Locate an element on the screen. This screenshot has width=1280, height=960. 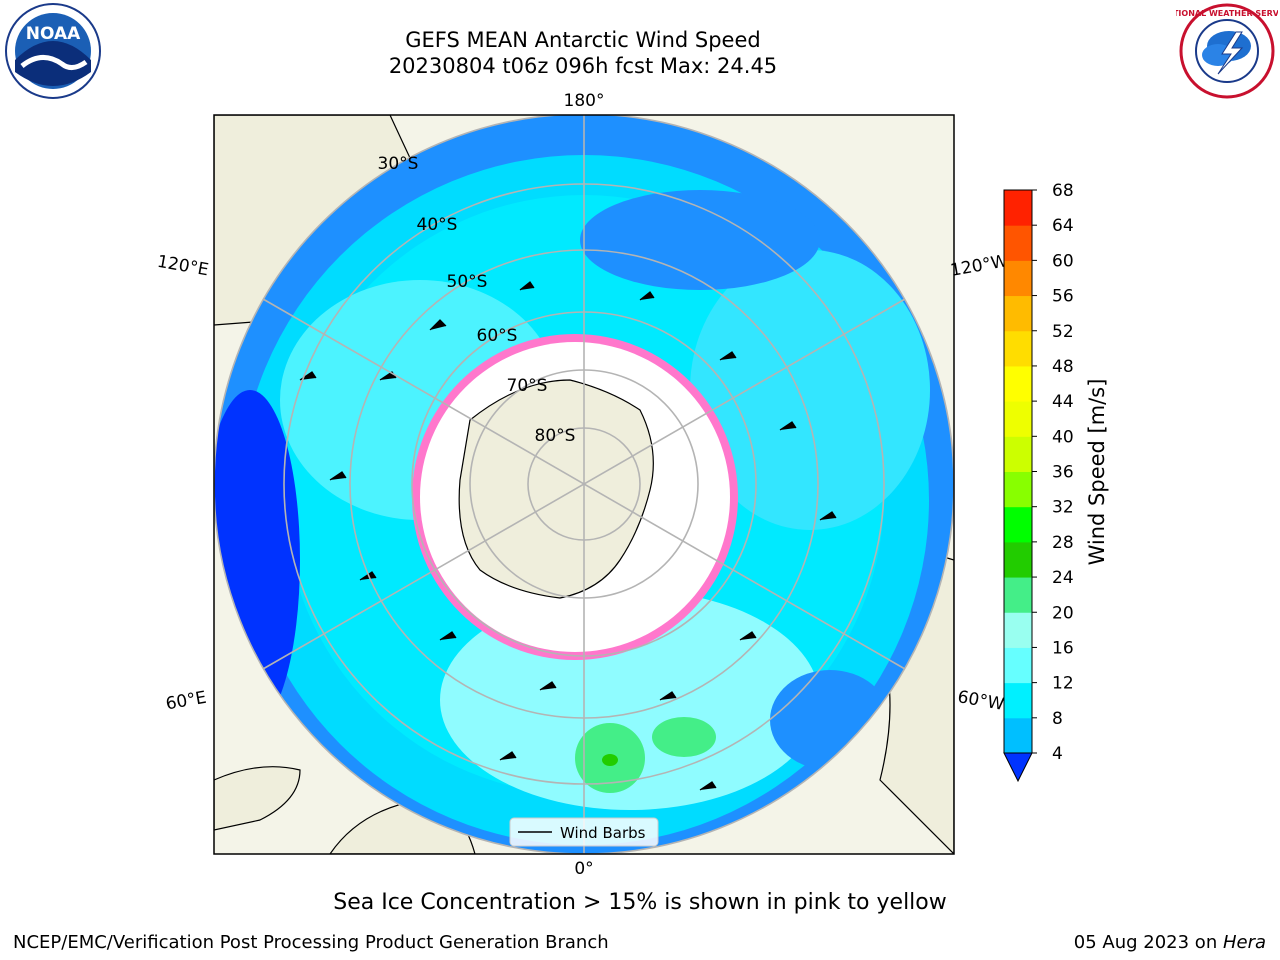
lat-label-50s: 50°S is located at coordinates (467, 282).